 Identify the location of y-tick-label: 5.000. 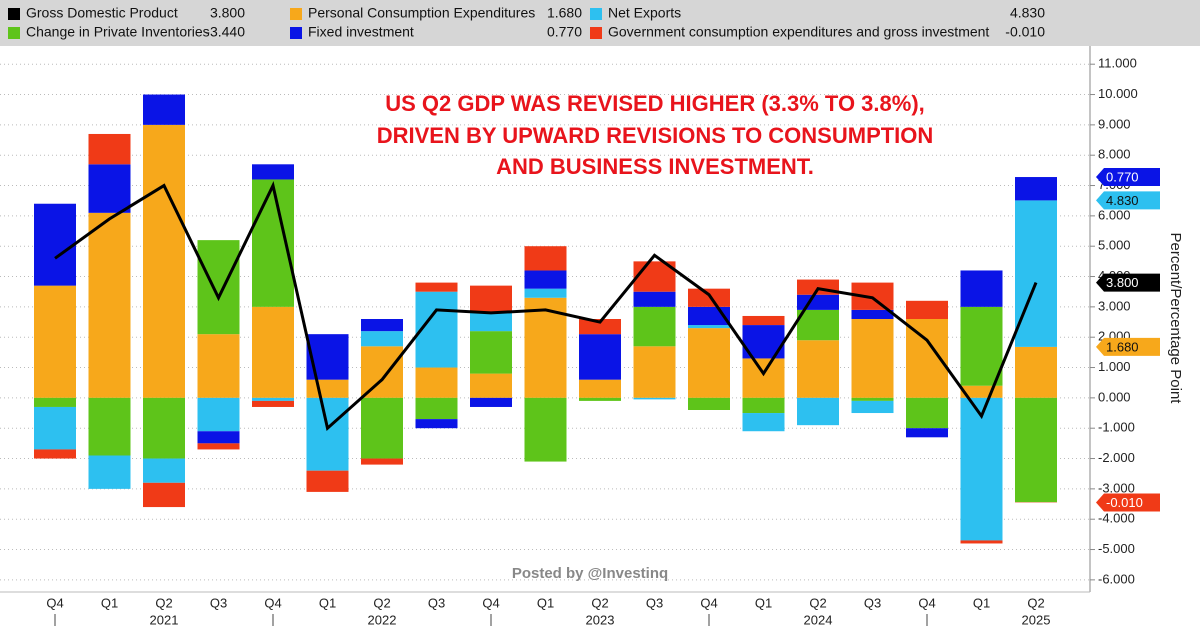
(1114, 245).